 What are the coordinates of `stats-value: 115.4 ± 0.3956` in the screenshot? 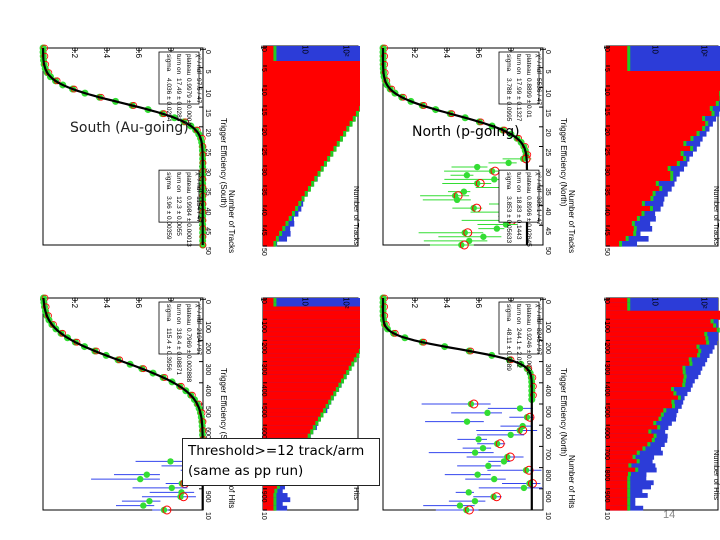 It's located at (168, 349).